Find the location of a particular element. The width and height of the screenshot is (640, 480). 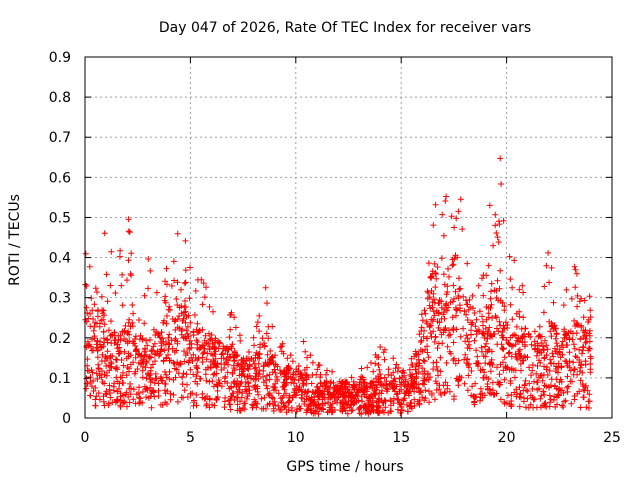

y-tick-label: 0.2 is located at coordinates (60, 339).